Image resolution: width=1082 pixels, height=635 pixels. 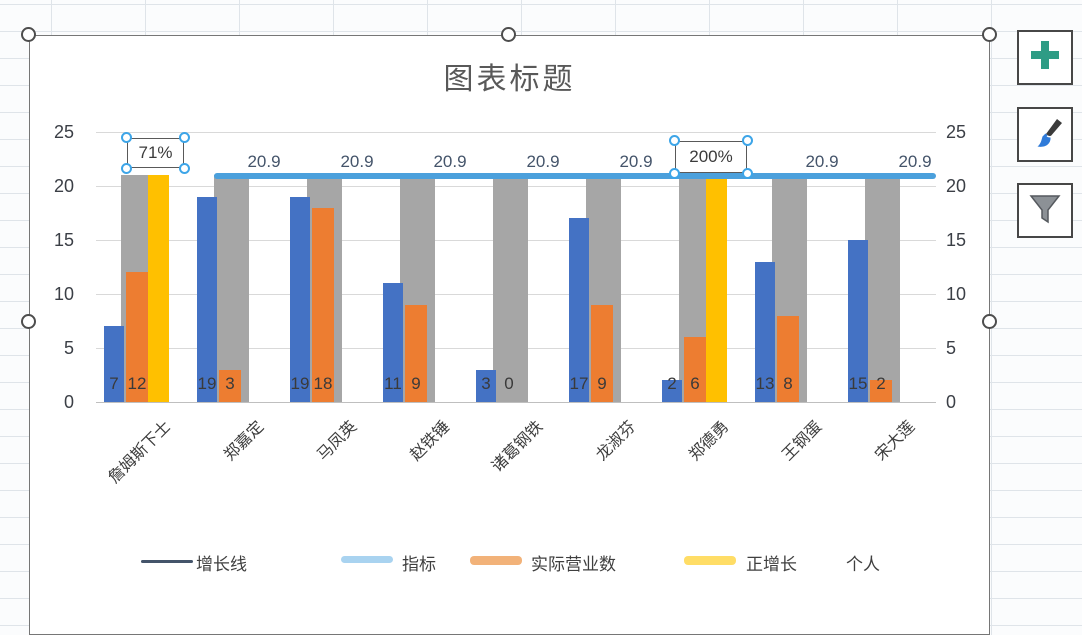 I want to click on callout-text: 200%, so click(x=711, y=156).